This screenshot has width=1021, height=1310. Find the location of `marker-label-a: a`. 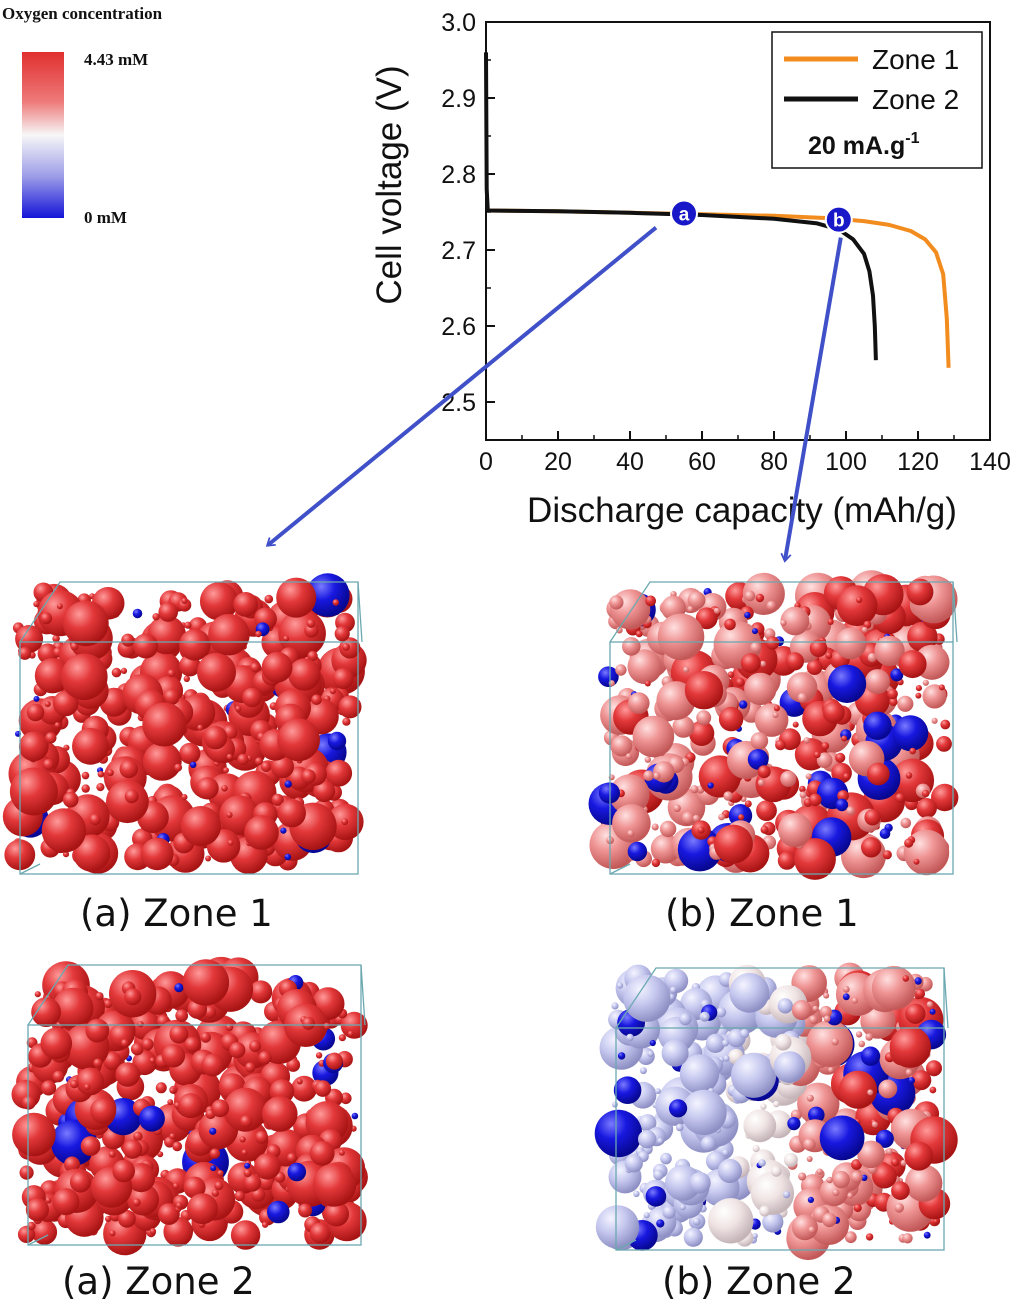

marker-label-a: a is located at coordinates (684, 215).